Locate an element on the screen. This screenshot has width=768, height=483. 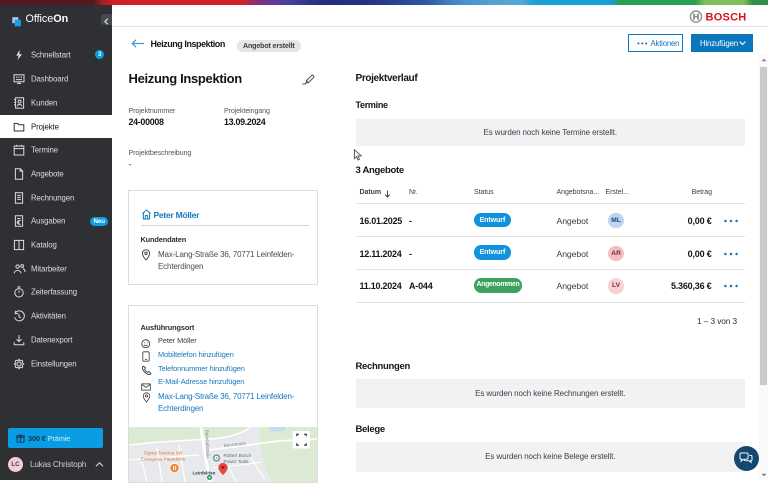
svg-text: Power Tools is located at coordinates (237, 461).